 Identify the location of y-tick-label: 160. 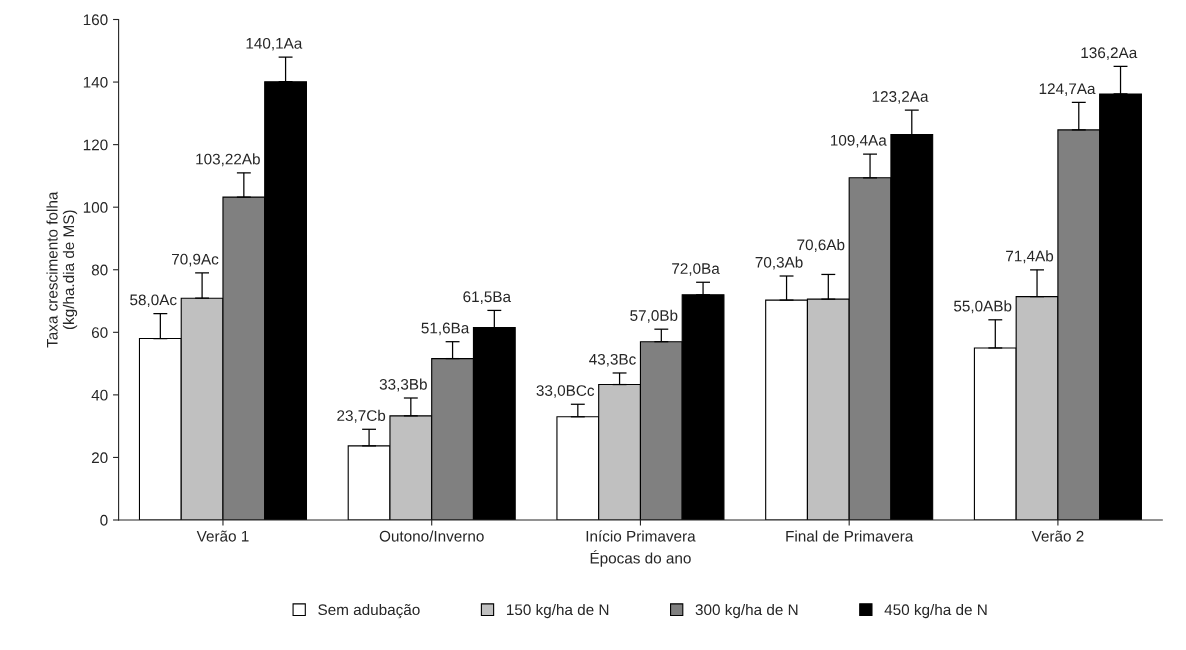
(95, 20).